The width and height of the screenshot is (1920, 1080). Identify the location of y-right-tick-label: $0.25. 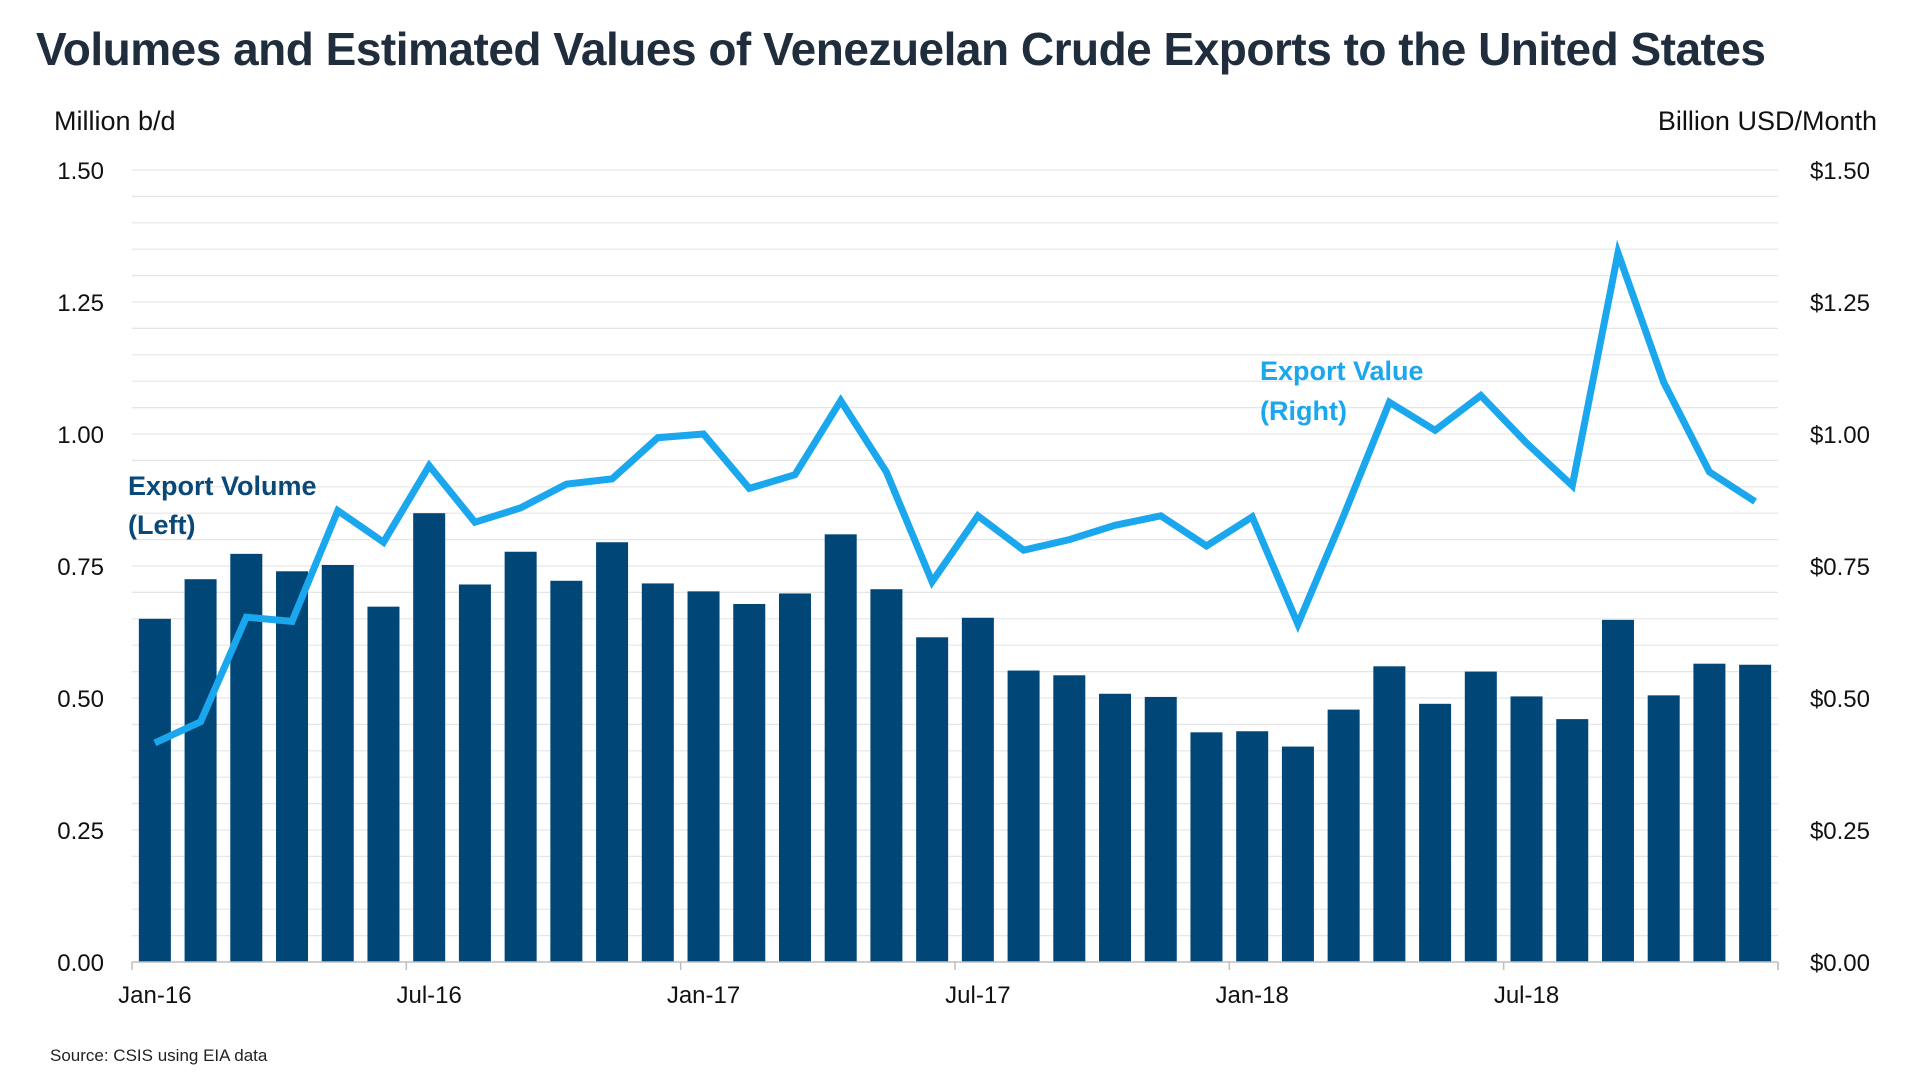
(1840, 831).